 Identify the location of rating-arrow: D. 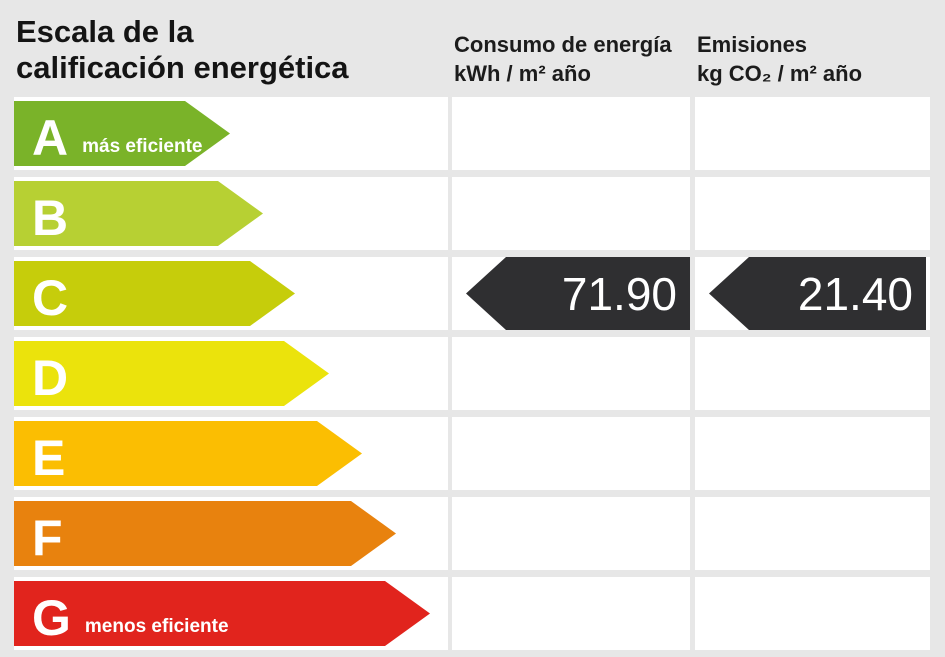
(171, 373).